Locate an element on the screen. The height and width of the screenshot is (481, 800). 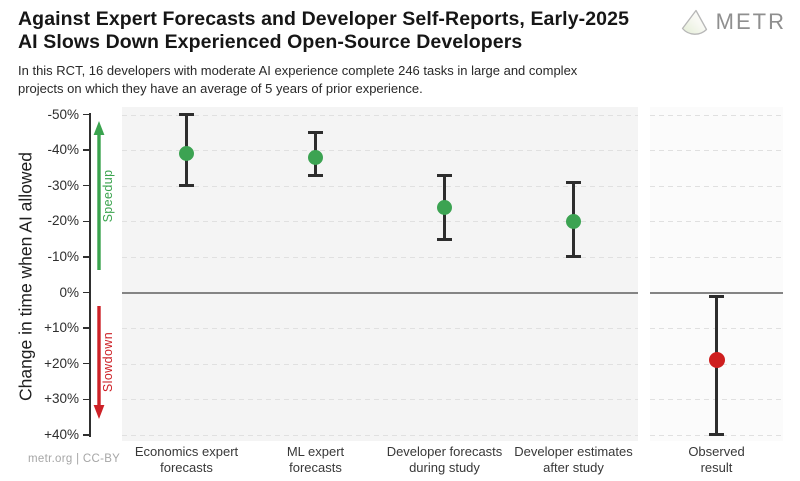
y-tick-label: -10% is located at coordinates (63, 256).